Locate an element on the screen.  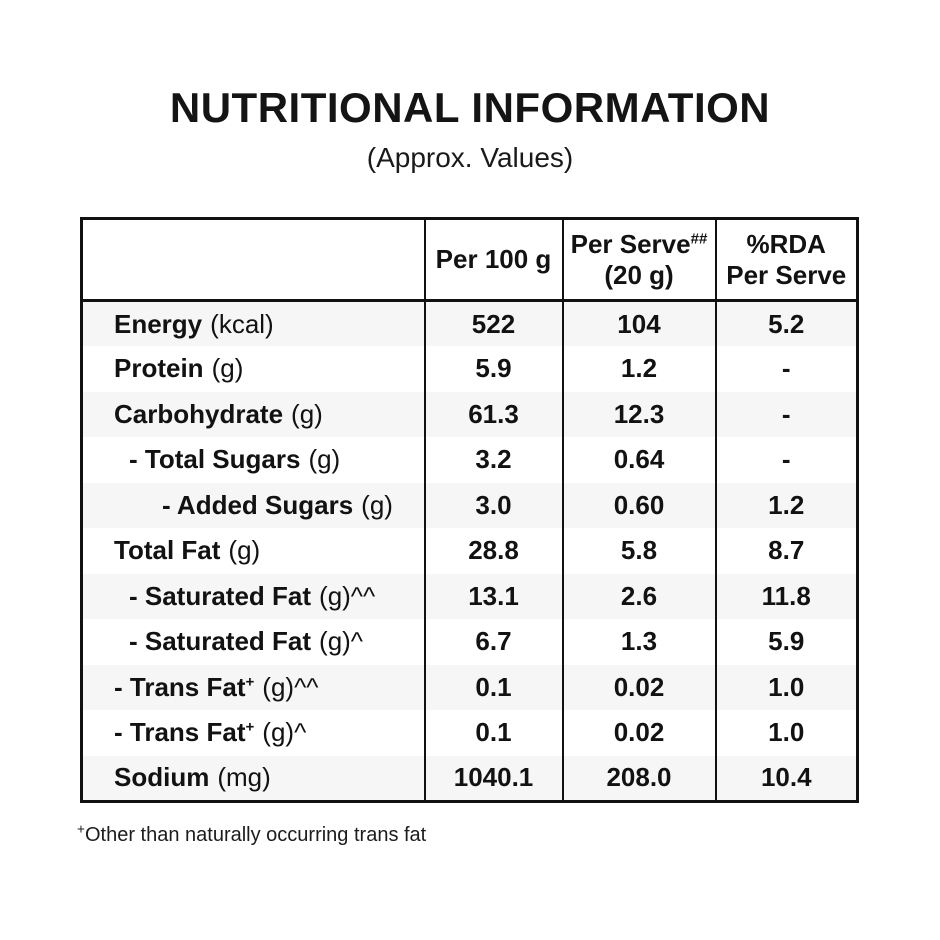
table-row-carbohydrate: Carbohydrate (g) 61.3 12.3 - is located at coordinates (469, 414).